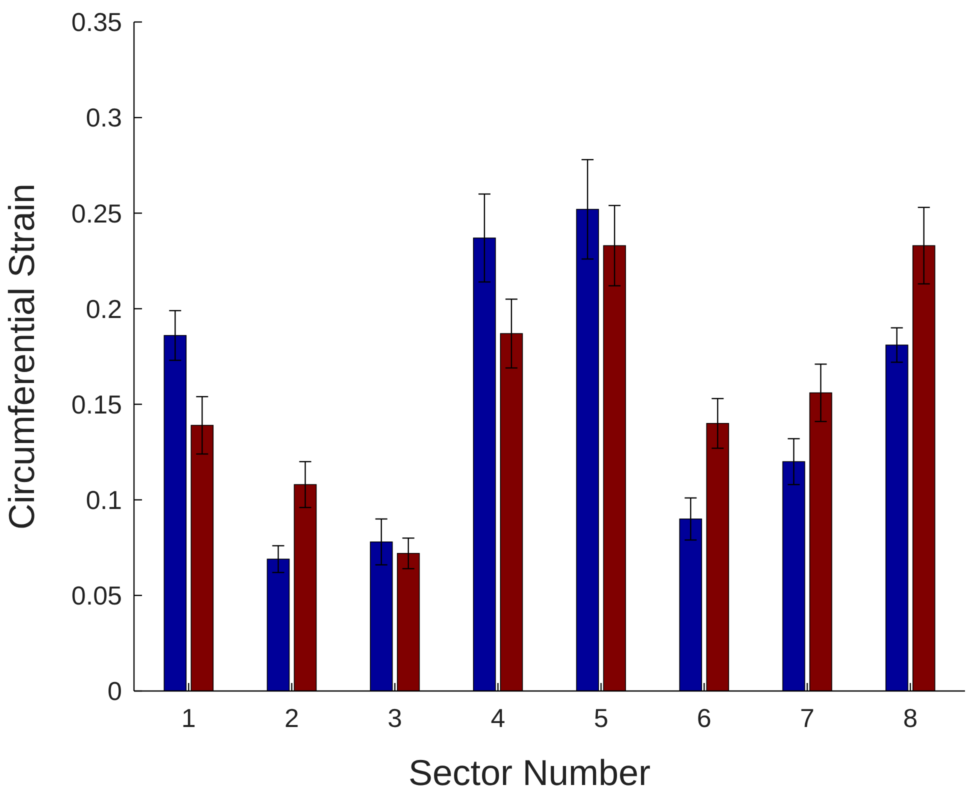  I want to click on x-tick-label: 2, so click(291, 718).